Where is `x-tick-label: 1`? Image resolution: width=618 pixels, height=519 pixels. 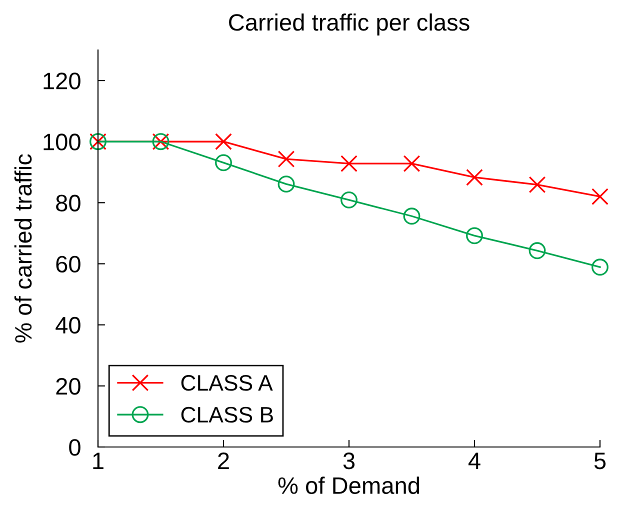 x-tick-label: 1 is located at coordinates (98, 460).